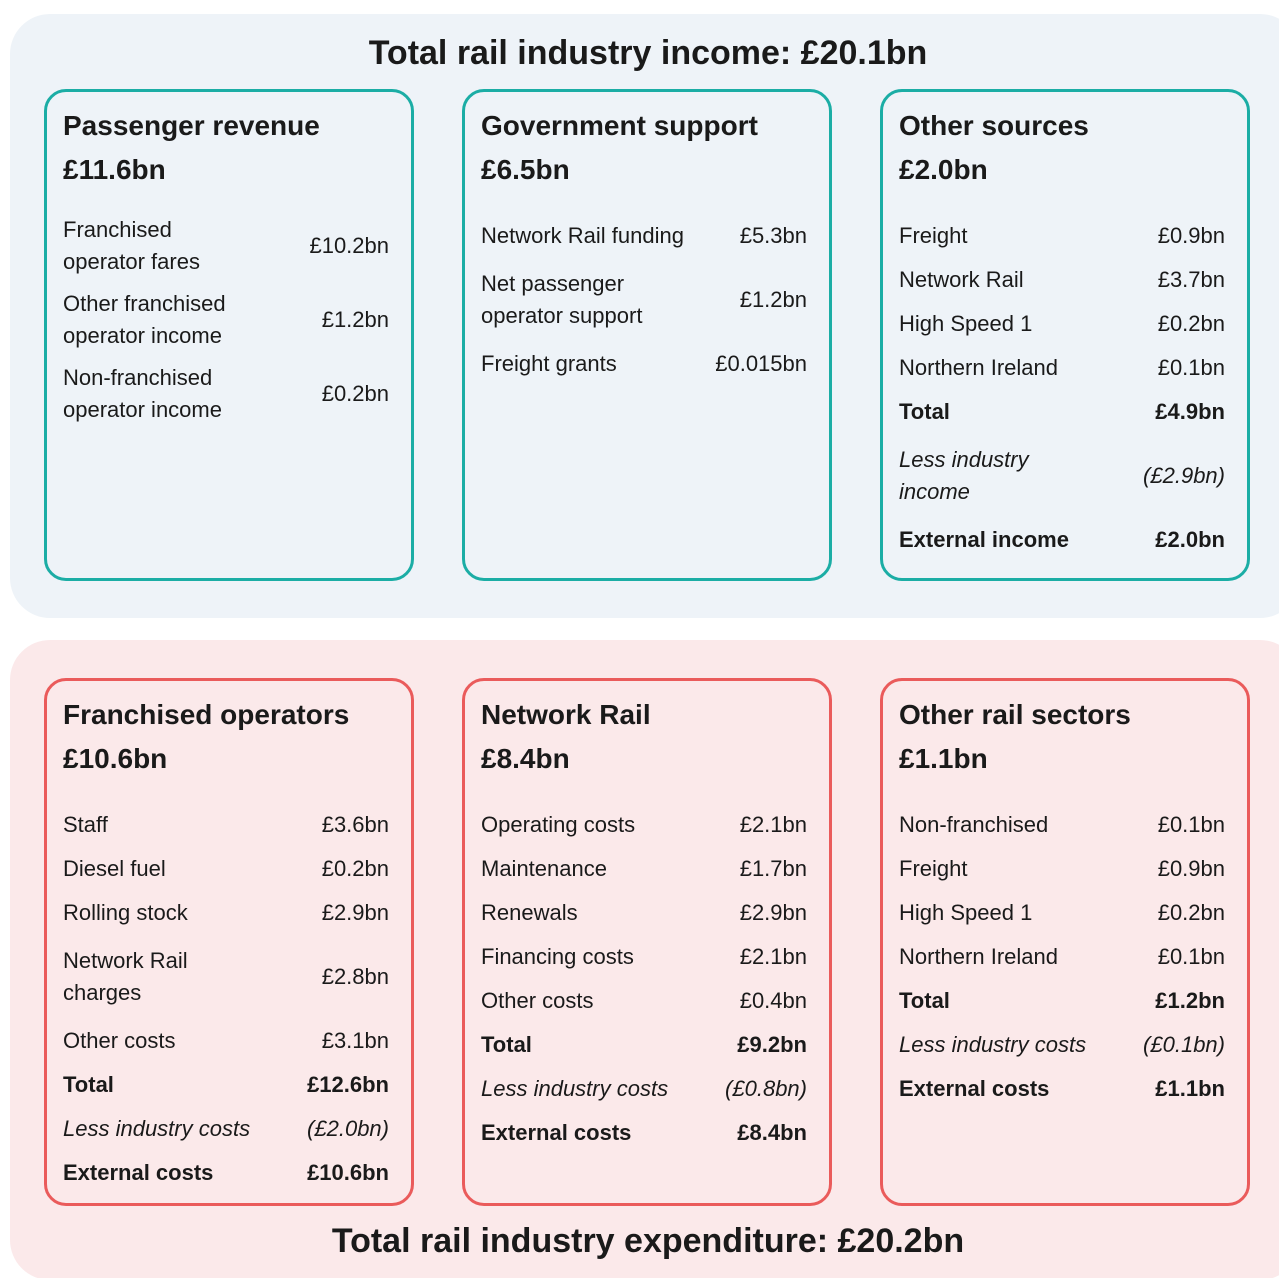 The width and height of the screenshot is (1279, 1278). I want to click on row-value: £0.9bn, so click(1191, 235).